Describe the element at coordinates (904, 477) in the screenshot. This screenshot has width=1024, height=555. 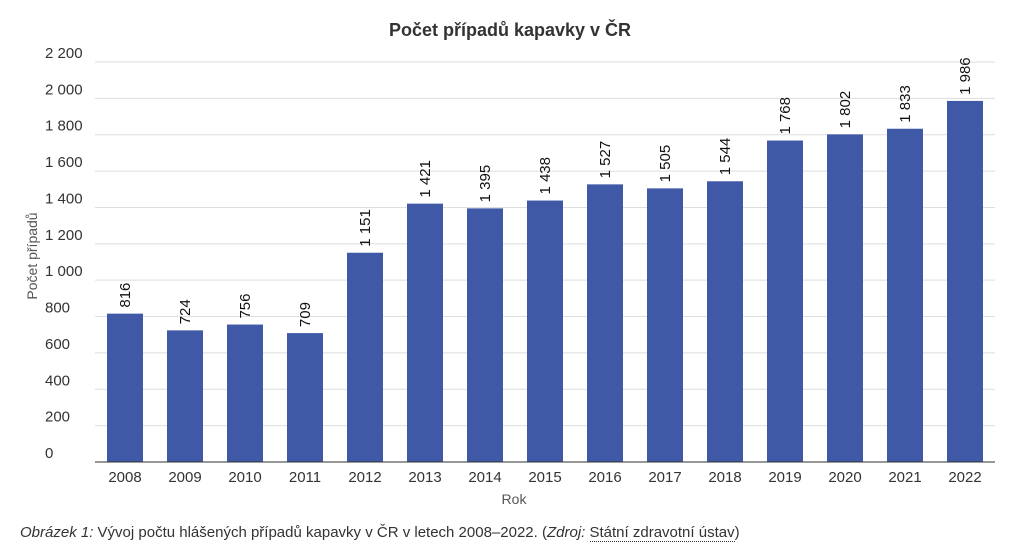
I see `x-tick-label: 2021` at that location.